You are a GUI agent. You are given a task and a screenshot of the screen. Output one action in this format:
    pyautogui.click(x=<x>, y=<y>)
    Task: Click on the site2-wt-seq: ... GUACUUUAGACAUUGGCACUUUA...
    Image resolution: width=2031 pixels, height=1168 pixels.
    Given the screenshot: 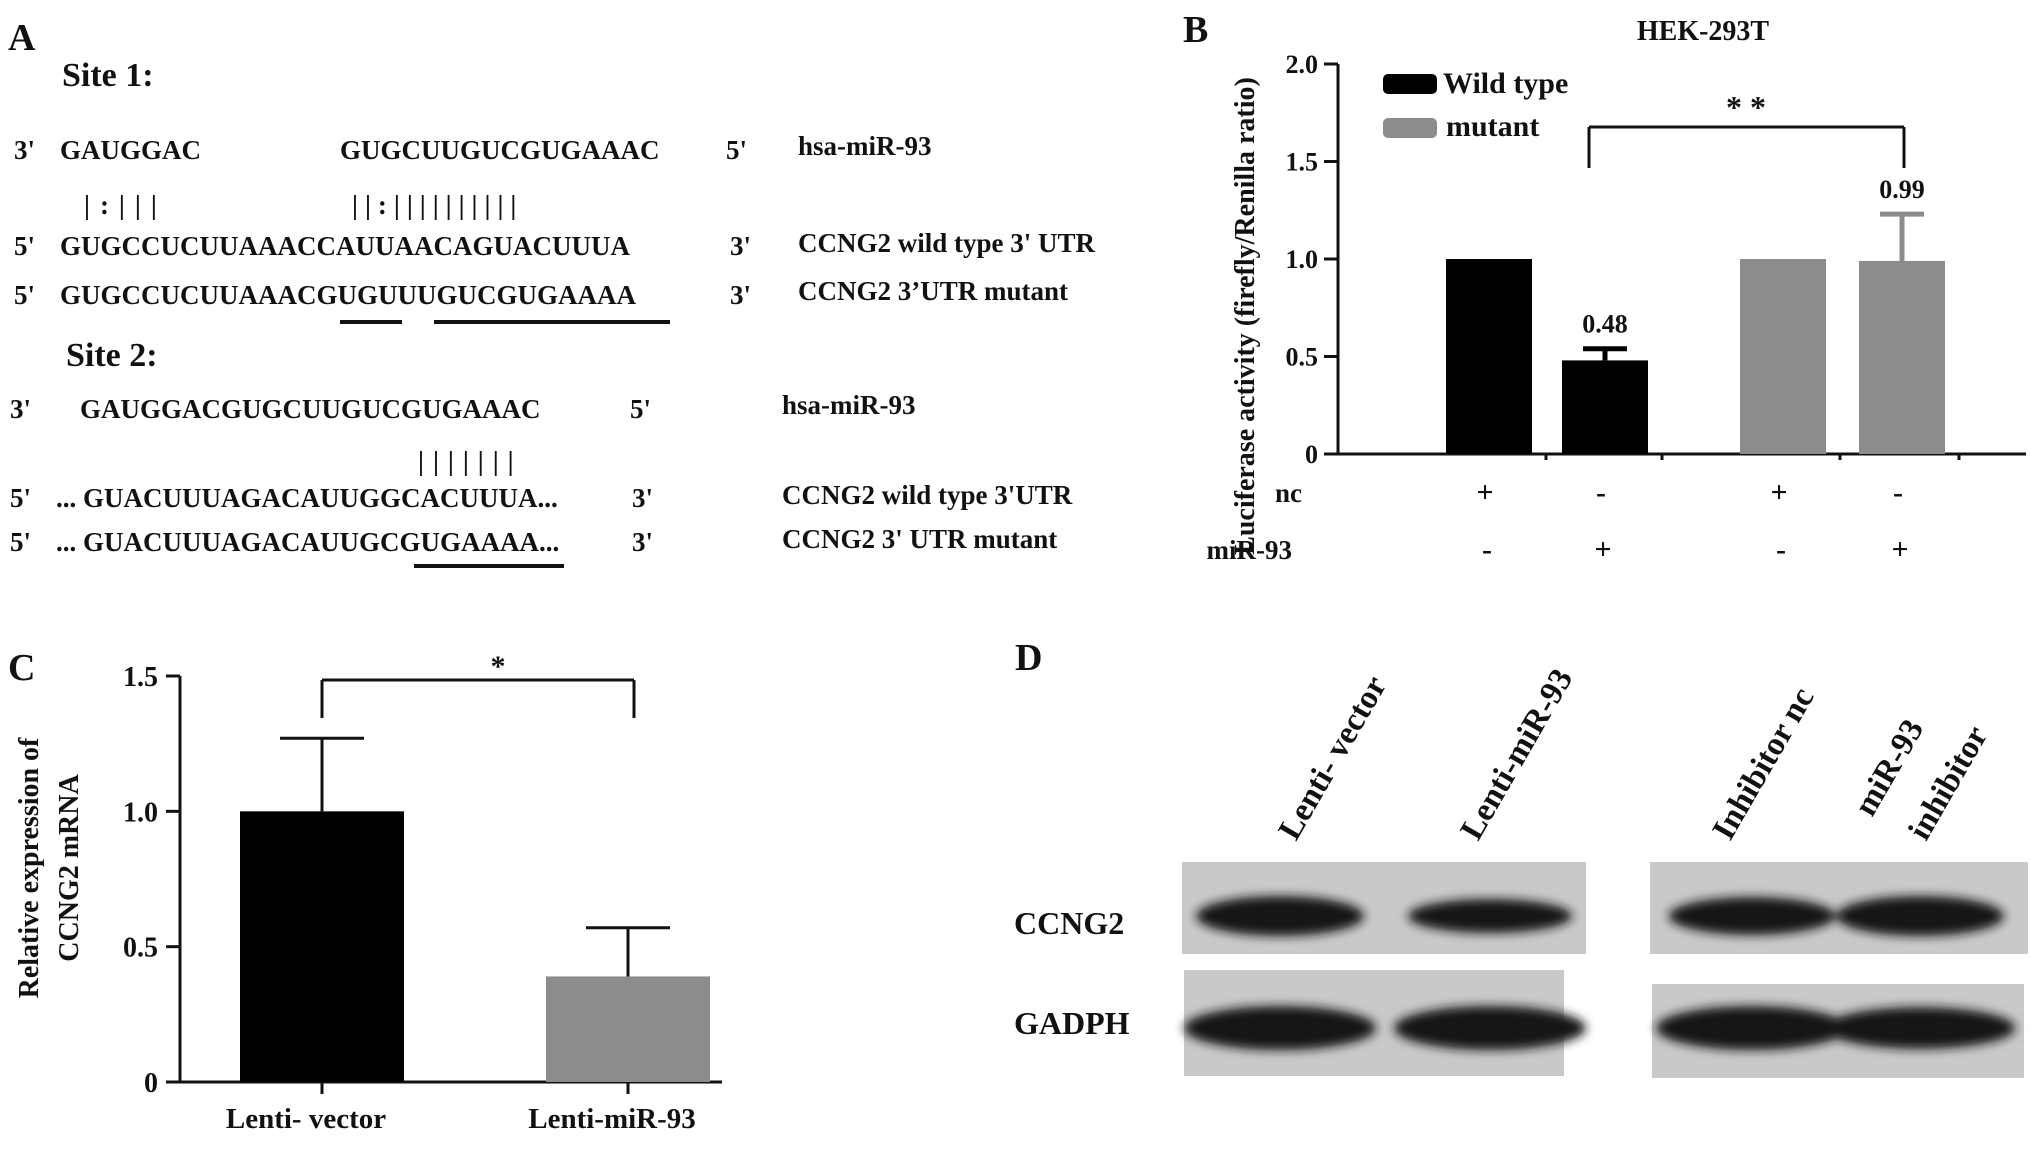 What is the action you would take?
    pyautogui.click(x=307, y=498)
    